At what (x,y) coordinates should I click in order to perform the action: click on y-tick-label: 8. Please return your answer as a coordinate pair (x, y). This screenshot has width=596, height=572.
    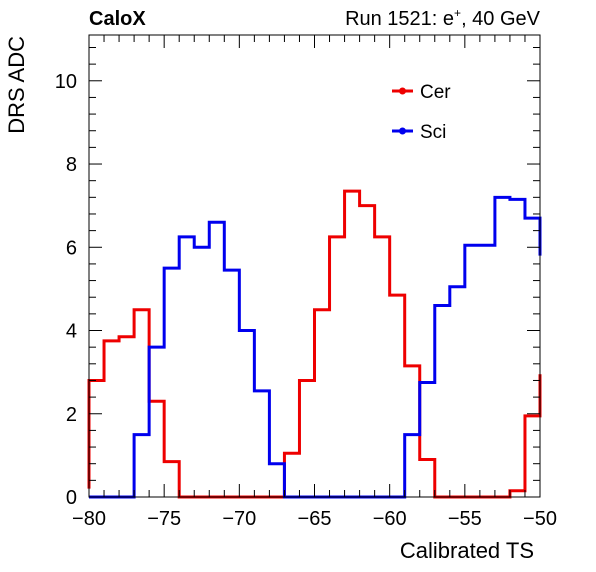
    Looking at the image, I should click on (71, 165).